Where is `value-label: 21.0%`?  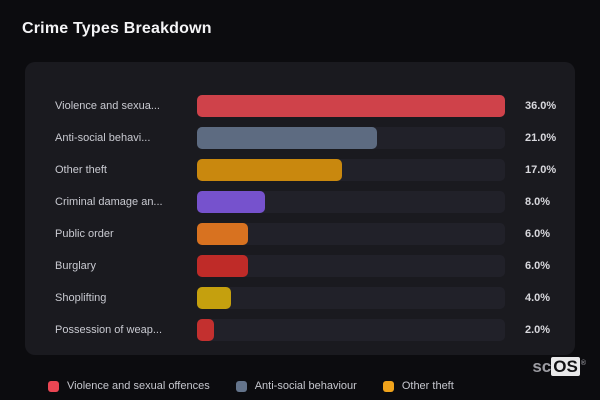 value-label: 21.0% is located at coordinates (541, 138).